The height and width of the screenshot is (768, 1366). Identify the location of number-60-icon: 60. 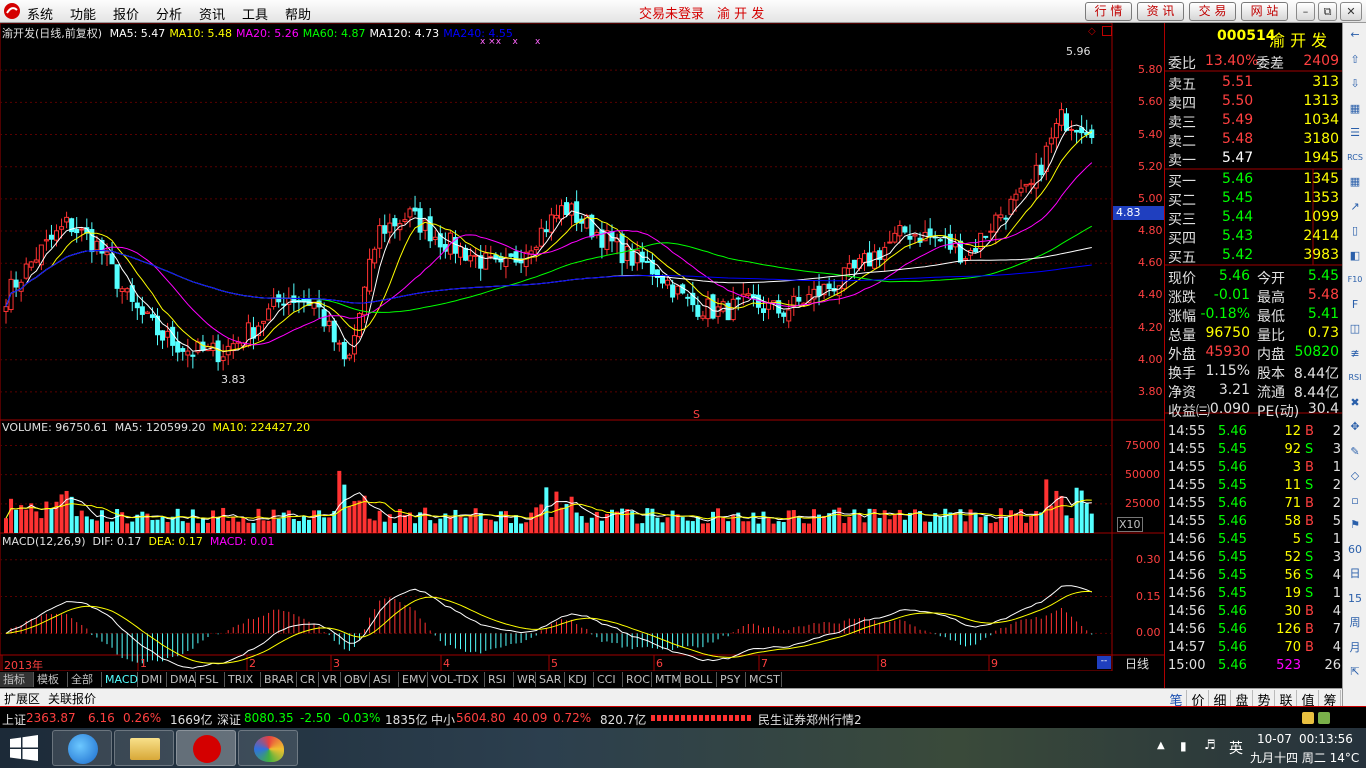
(1355, 549).